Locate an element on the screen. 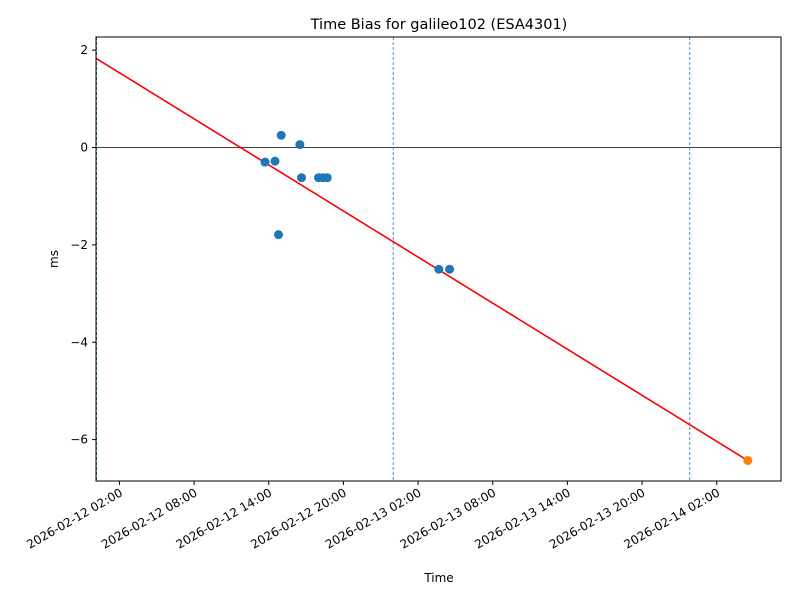 This screenshot has height=600, width=800. y-tick-label: −2 is located at coordinates (79, 245).